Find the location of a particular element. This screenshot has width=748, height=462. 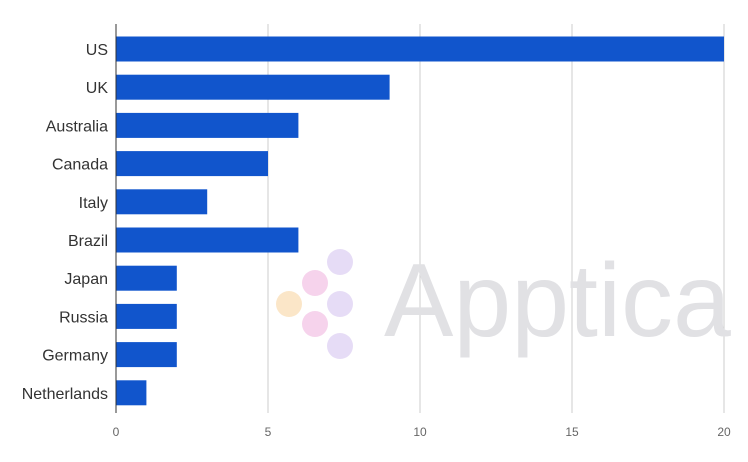

category-label: Germany is located at coordinates (75, 356).